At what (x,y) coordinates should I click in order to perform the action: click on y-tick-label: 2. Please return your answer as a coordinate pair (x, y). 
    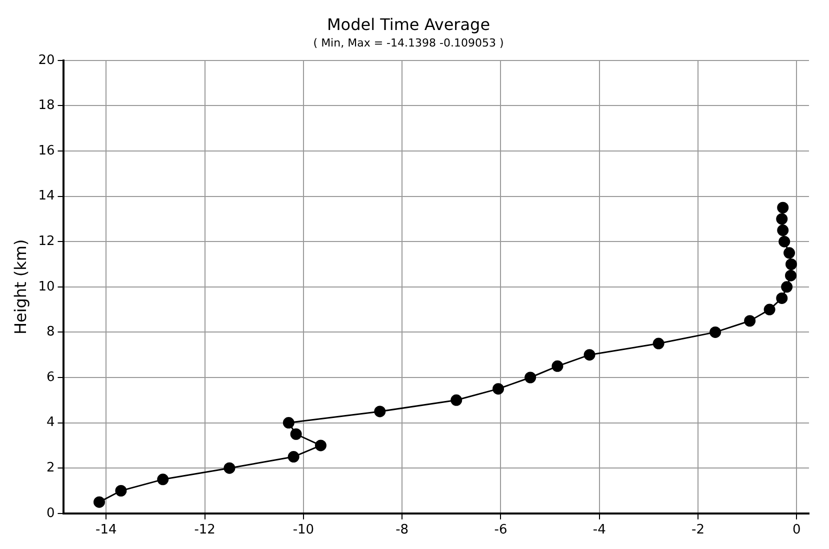
    Looking at the image, I should click on (50, 468).